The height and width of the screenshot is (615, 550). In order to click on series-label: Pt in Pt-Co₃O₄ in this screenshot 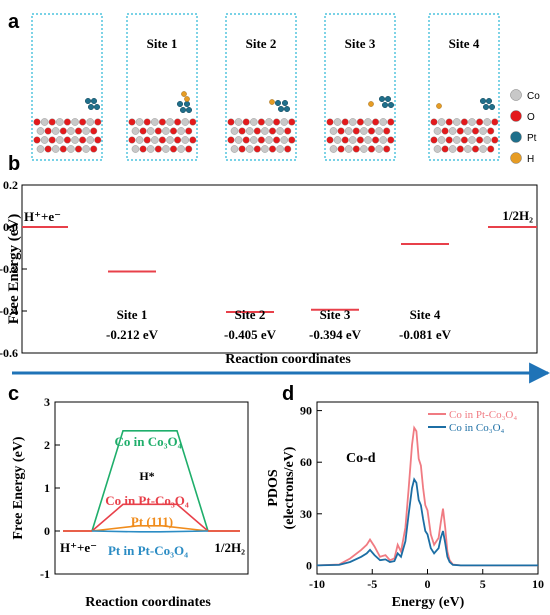, I will do `click(148, 550)`.